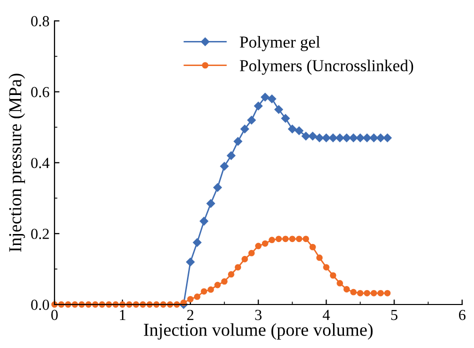 Image resolution: width=474 pixels, height=348 pixels. Describe the element at coordinates (40, 305) in the screenshot. I see `y-tick-label: 0.0` at that location.